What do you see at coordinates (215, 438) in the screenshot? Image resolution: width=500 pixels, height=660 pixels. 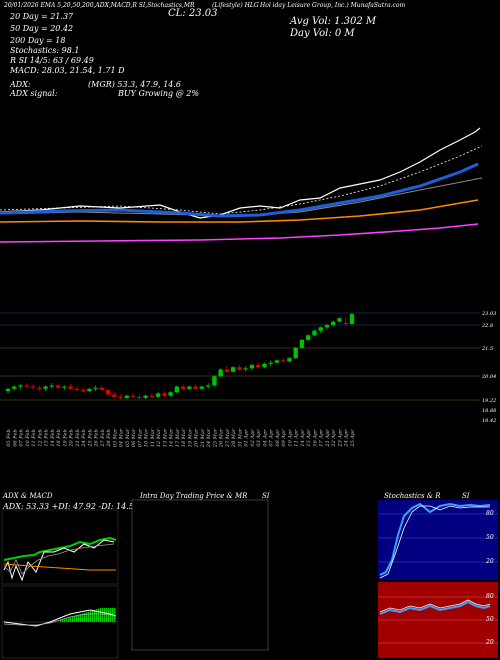 I see `date-axis-label: 25 Mar` at bounding box center [215, 438].